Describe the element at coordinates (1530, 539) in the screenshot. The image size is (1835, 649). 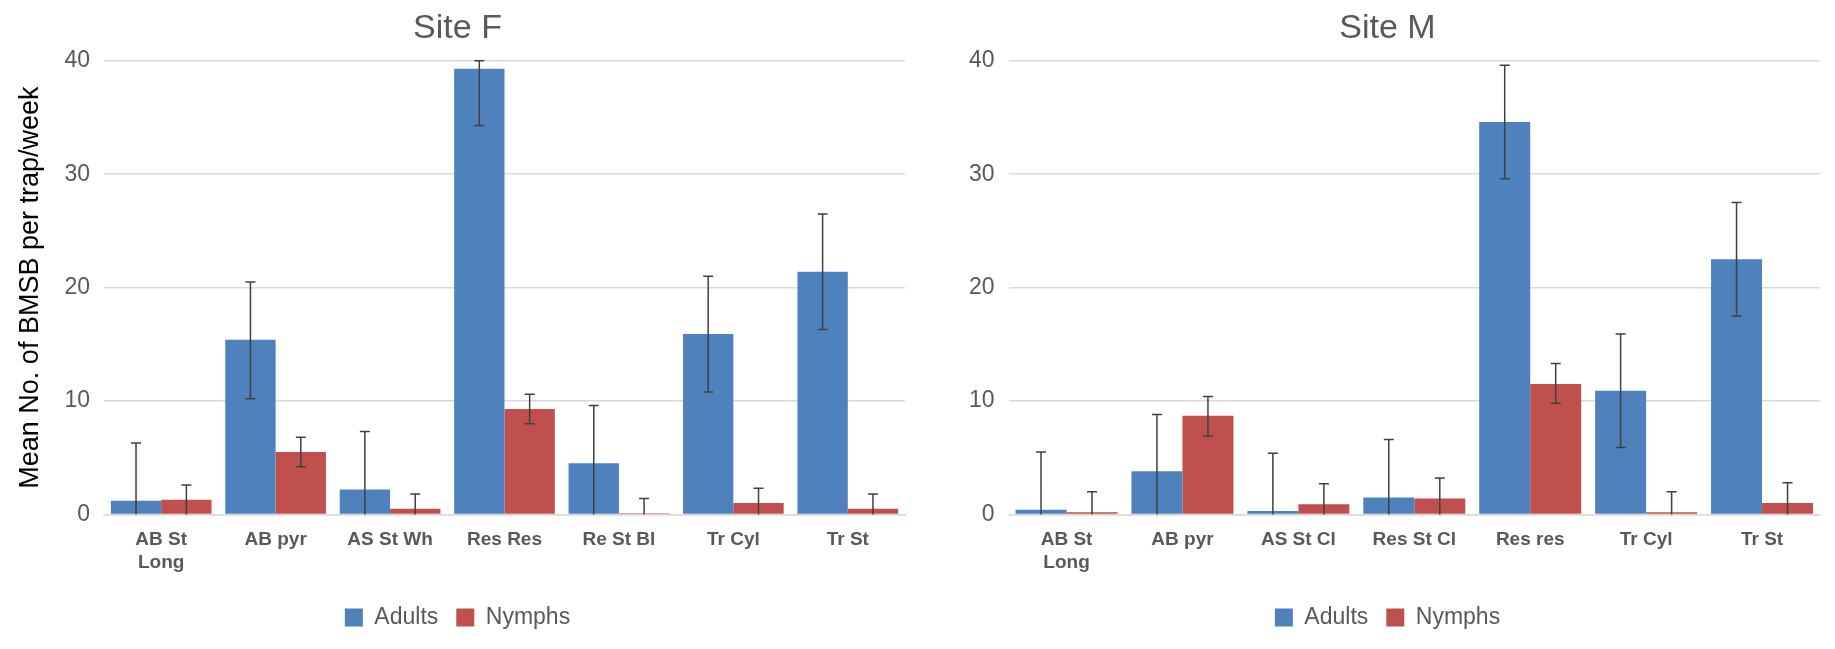
I see `x-tick-label: Res res` at that location.